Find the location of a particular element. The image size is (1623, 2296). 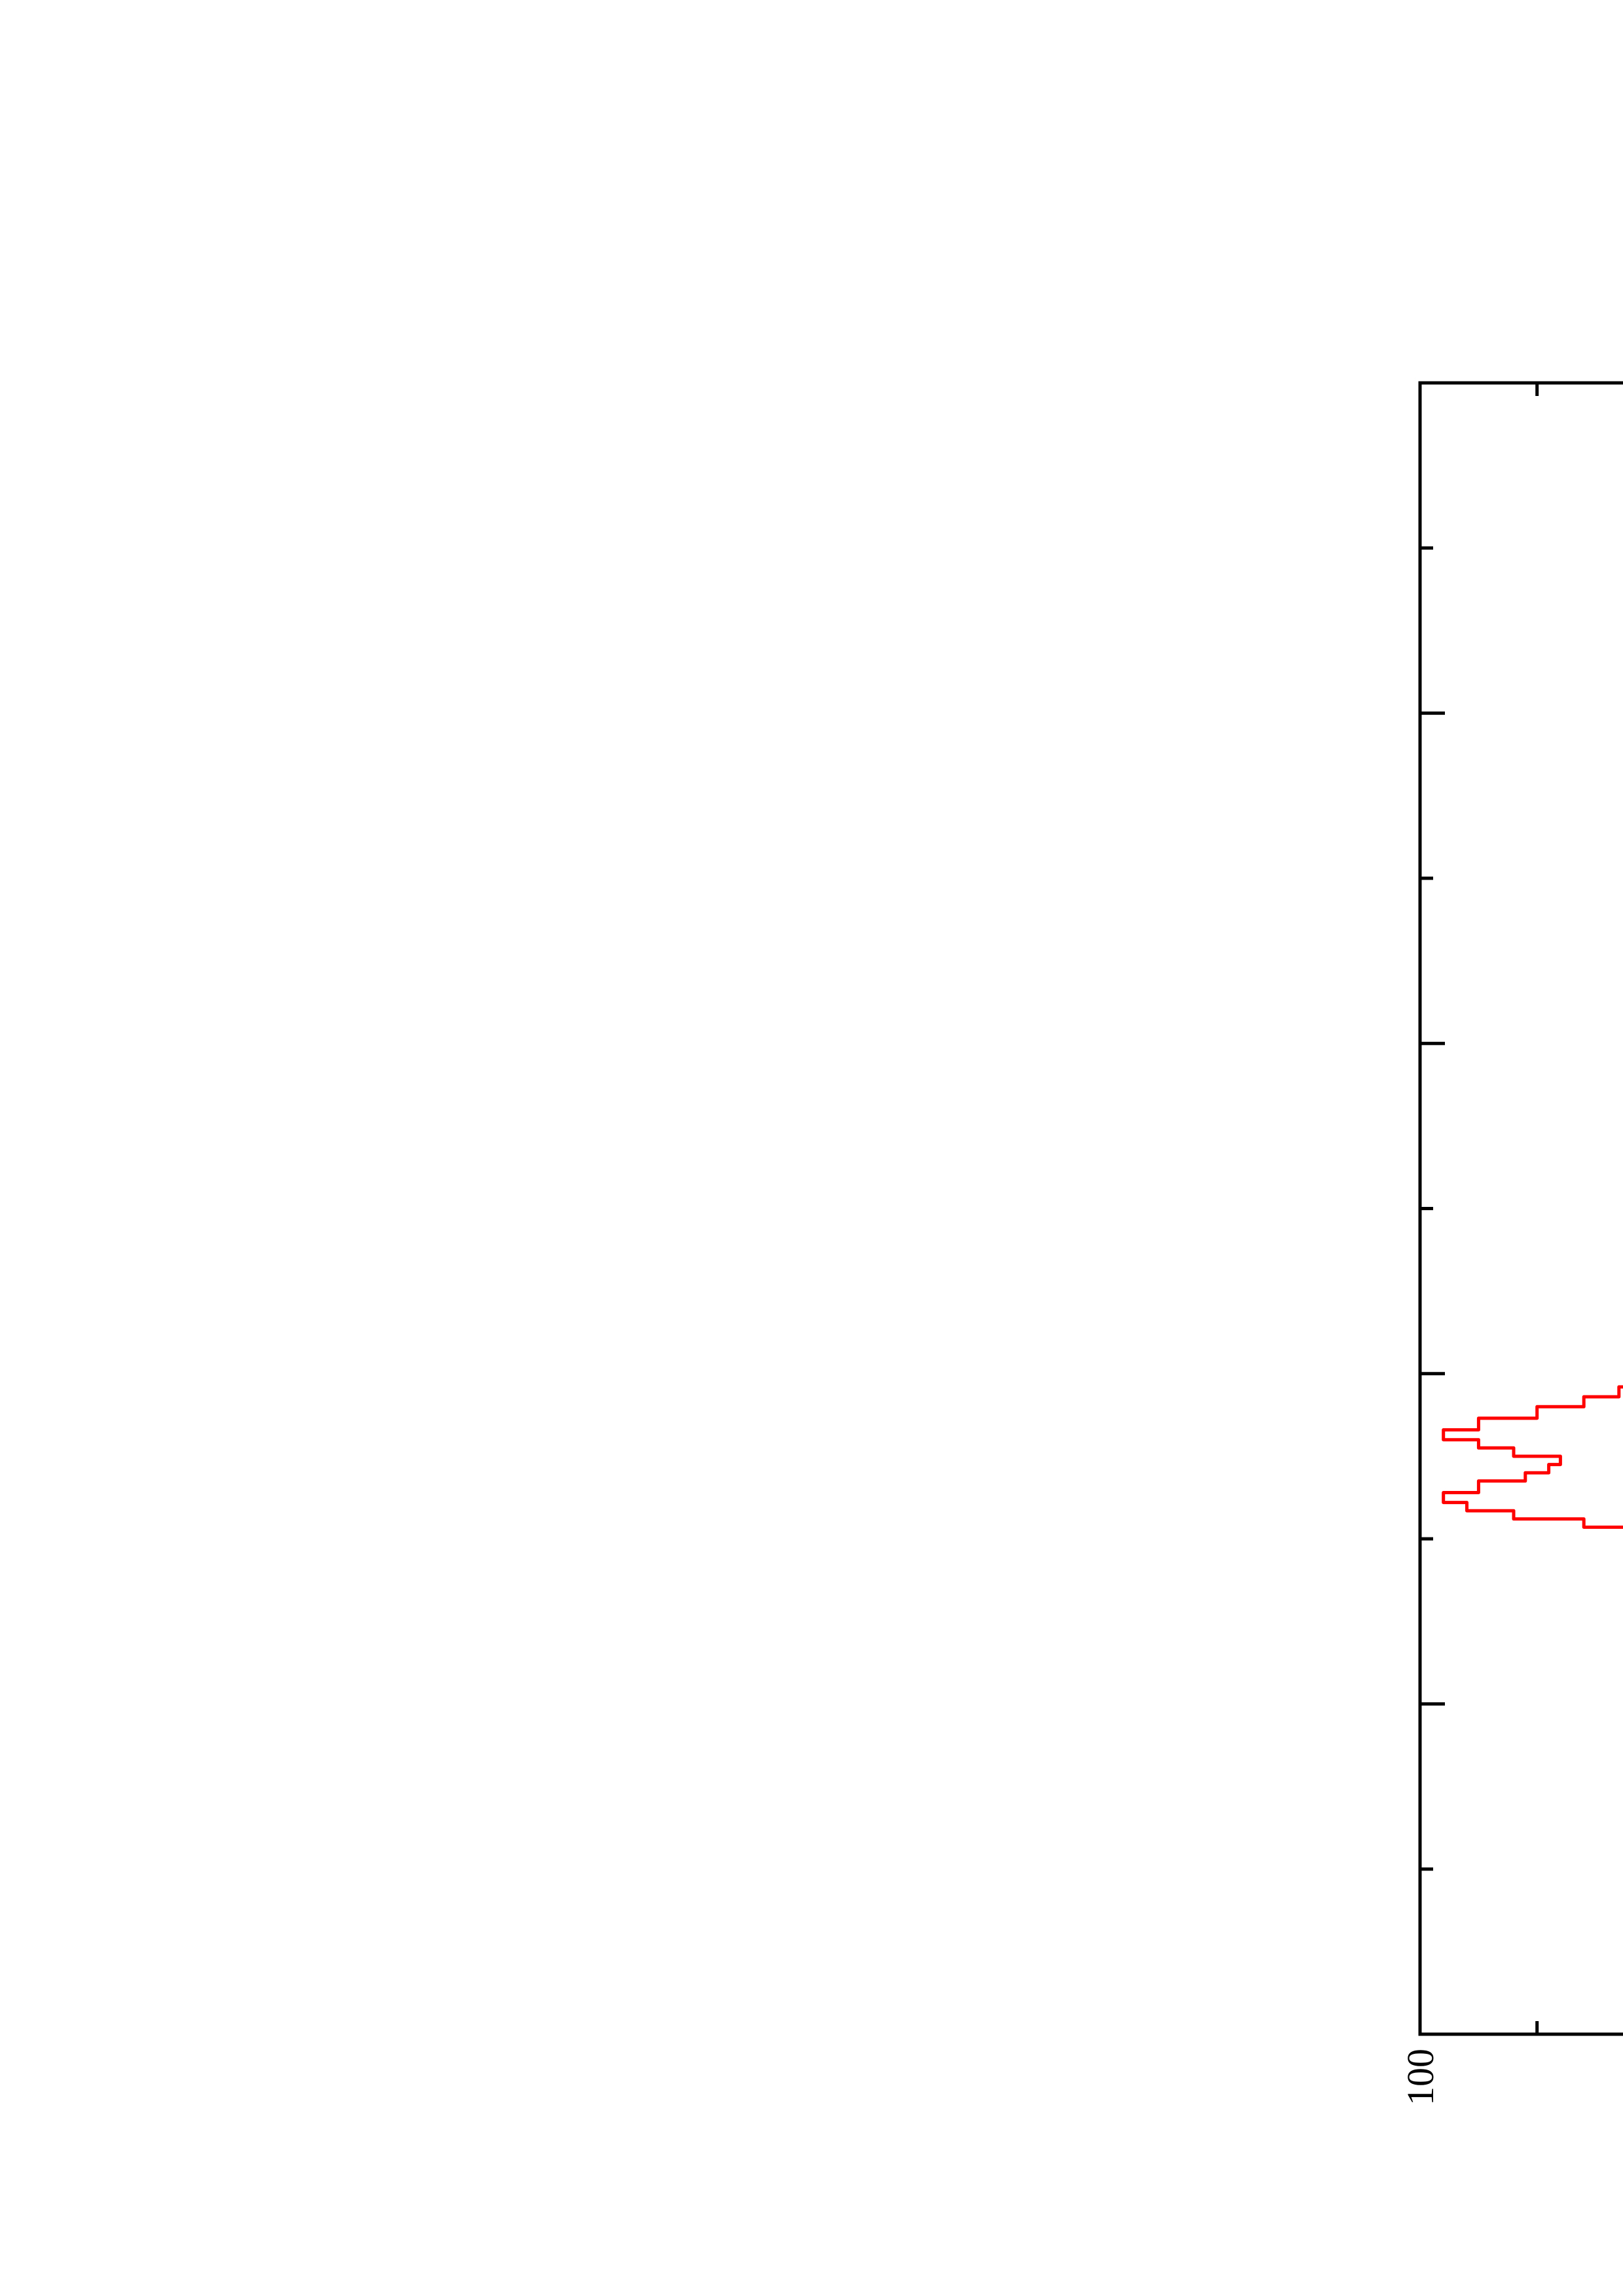

y-tick-label: 100 is located at coordinates (1420, 2077).